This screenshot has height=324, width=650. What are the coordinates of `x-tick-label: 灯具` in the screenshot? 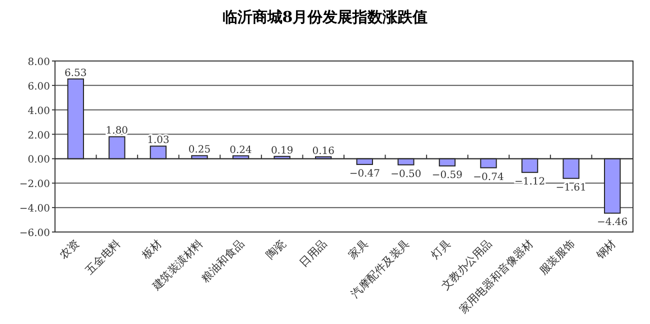 It's located at (441, 249).